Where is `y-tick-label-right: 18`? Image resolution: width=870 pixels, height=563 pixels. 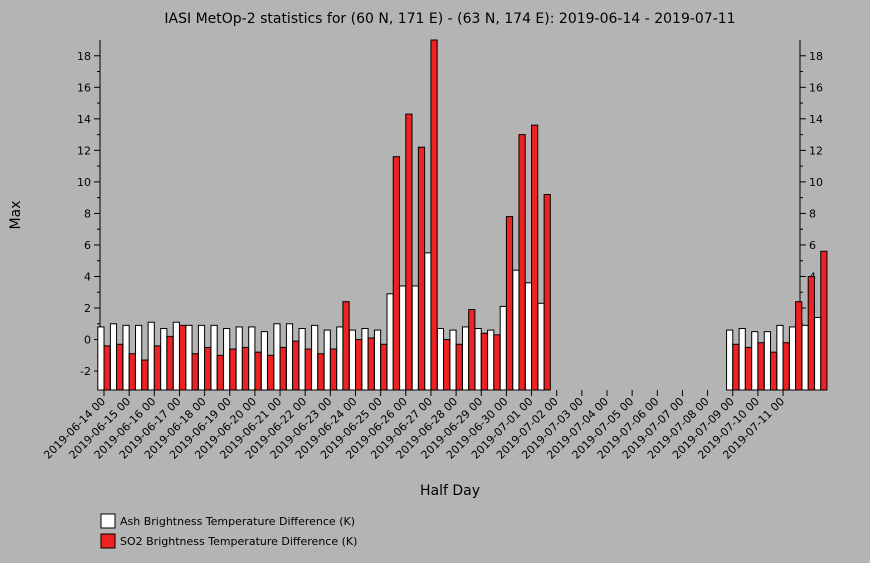
y-tick-label-right: 18 is located at coordinates (816, 56).